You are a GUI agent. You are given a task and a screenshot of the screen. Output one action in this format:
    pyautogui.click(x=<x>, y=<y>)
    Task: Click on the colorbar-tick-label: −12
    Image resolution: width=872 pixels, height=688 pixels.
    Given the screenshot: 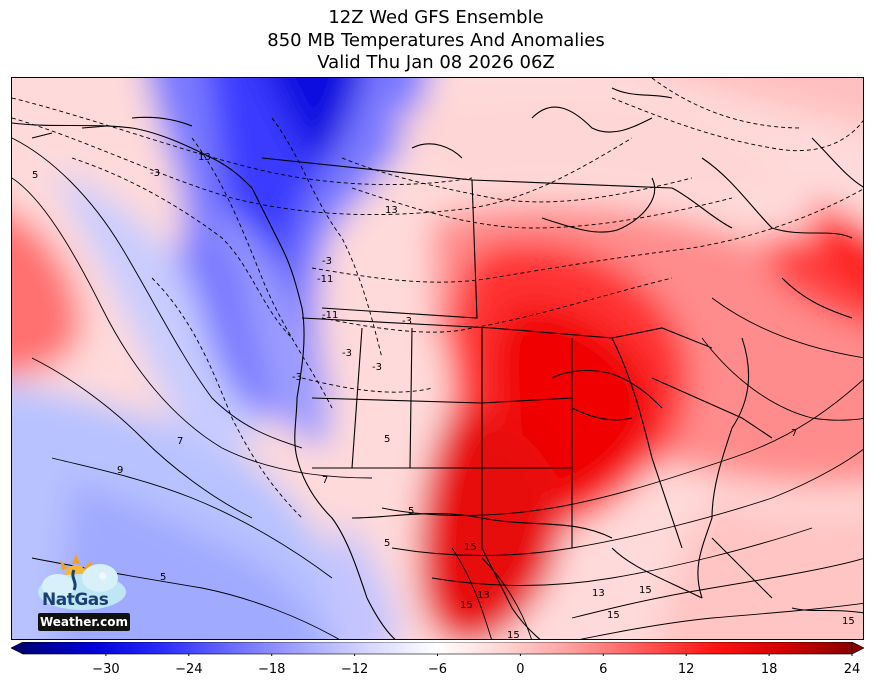 What is the action you would take?
    pyautogui.click(x=354, y=669)
    